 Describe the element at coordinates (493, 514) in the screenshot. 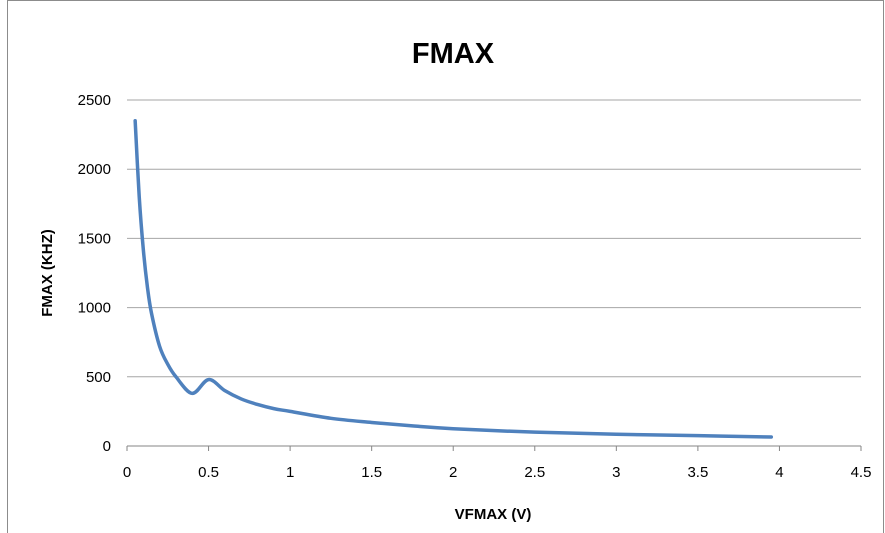

I see `x-axis-title: VFMAX (V)` at that location.